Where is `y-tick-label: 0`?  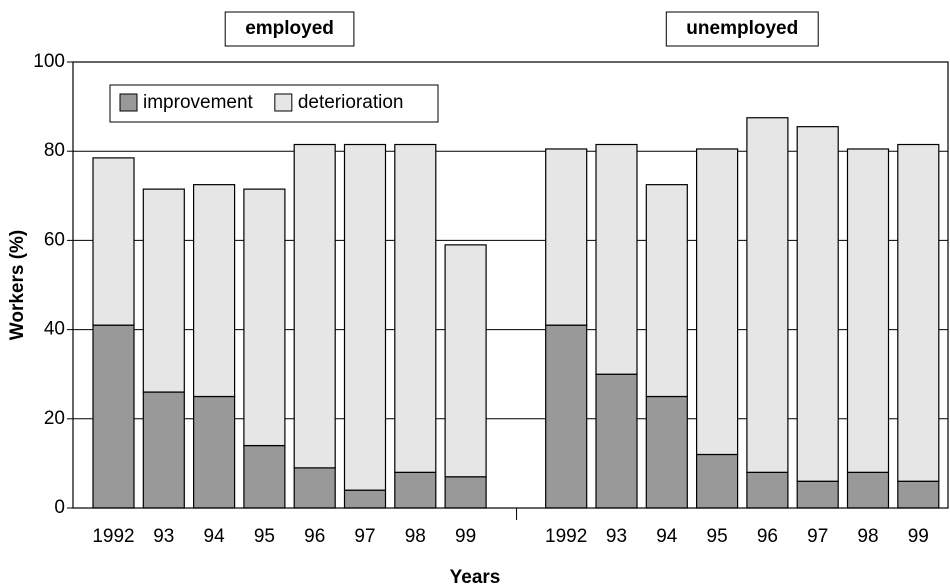
y-tick-label: 0 is located at coordinates (59, 507).